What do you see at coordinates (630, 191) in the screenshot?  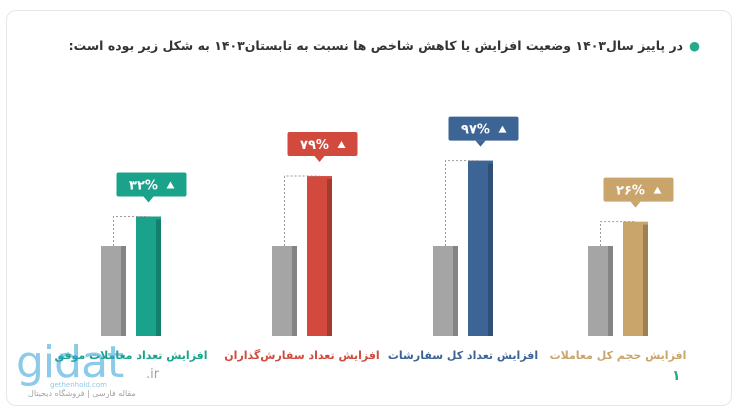 I see `change-label: ۲۶%` at bounding box center [630, 191].